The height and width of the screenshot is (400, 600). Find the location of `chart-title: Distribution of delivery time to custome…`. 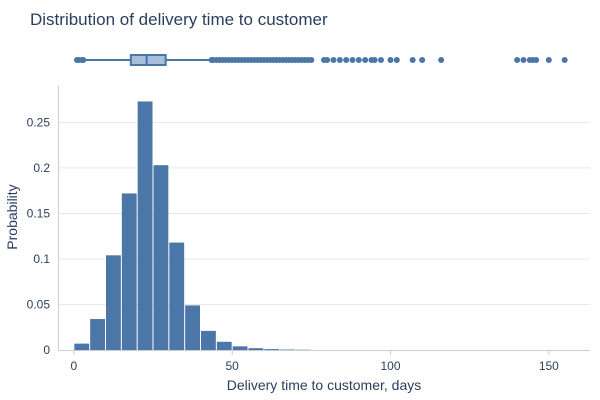

chart-title: Distribution of delivery time to custome… is located at coordinates (179, 19).